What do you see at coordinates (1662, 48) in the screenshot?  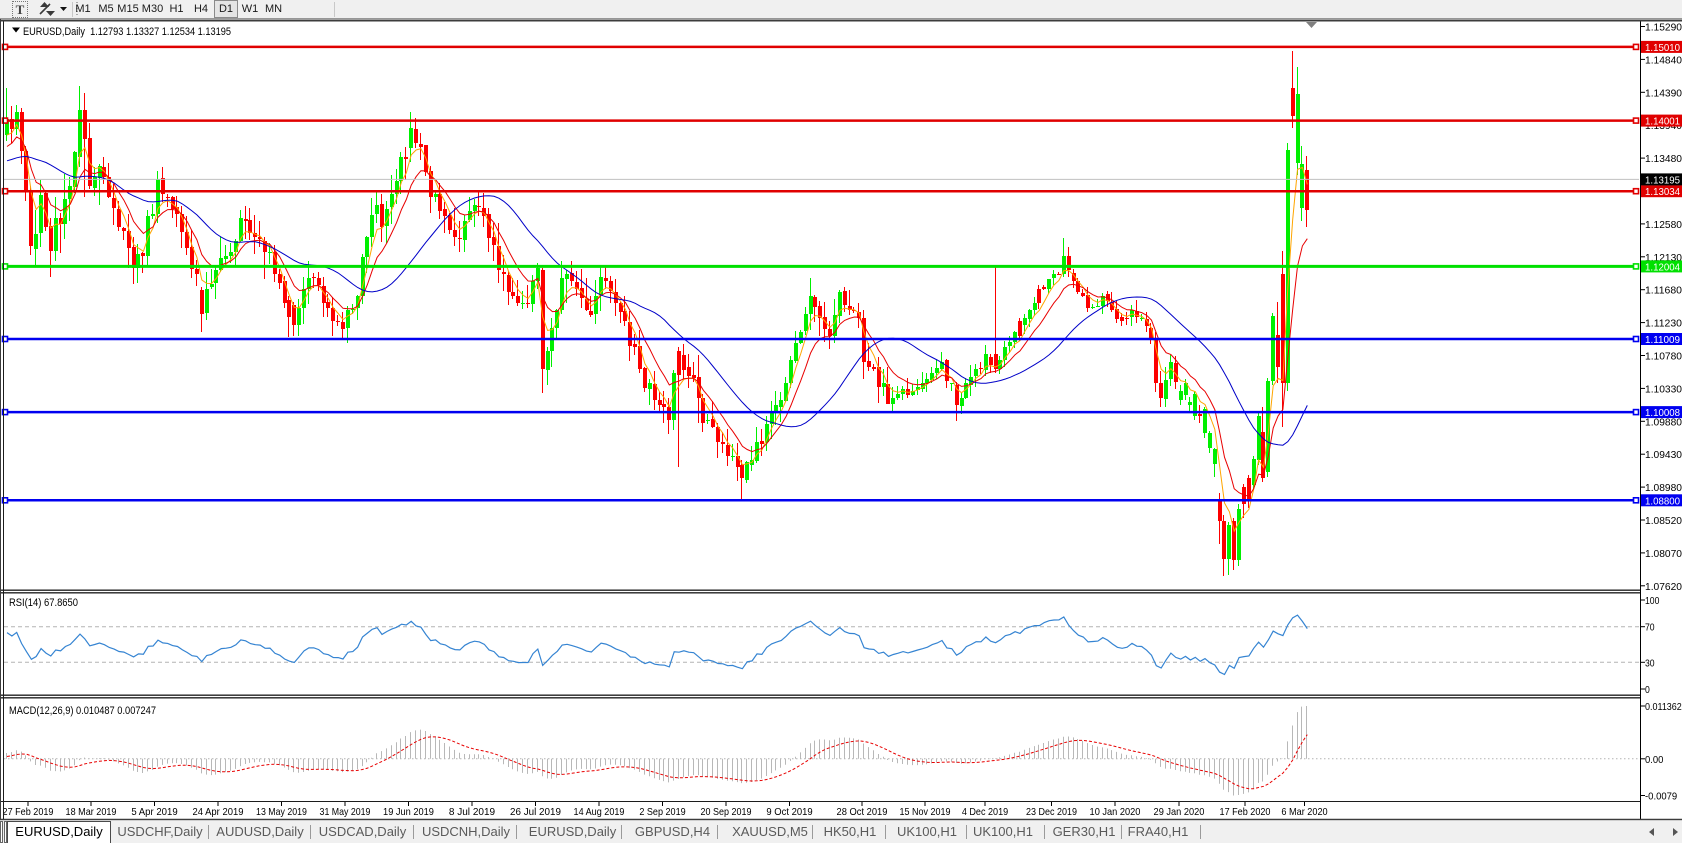 I see `svg-text: 1.15010` at bounding box center [1662, 48].